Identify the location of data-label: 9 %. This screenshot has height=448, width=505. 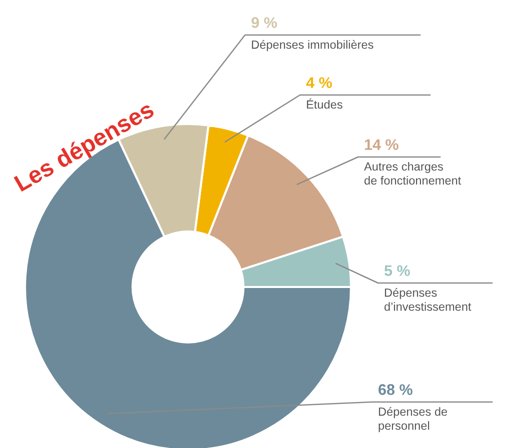
(264, 22).